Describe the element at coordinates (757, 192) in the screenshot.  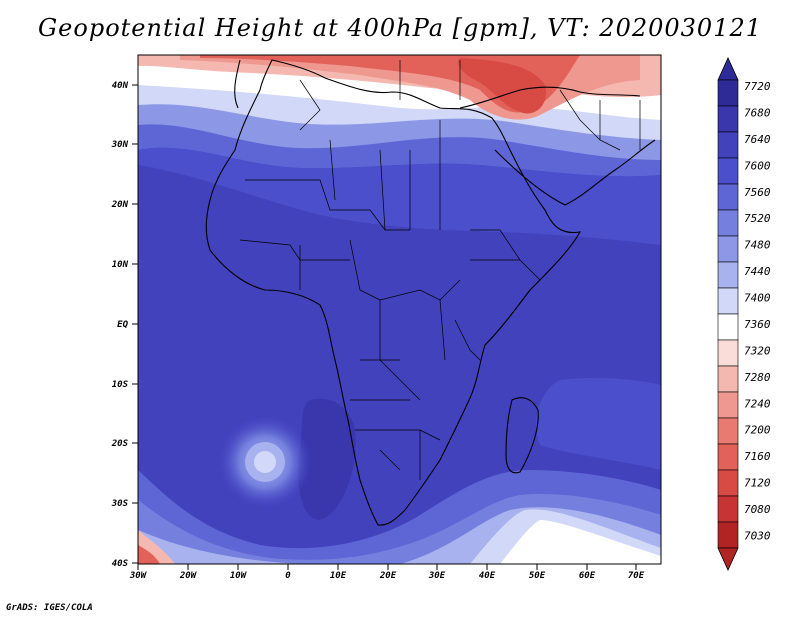
I see `colorbar-label: 7560` at that location.